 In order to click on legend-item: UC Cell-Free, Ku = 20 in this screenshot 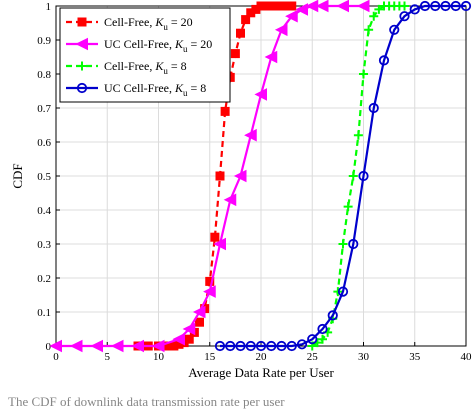, I will do `click(139, 45)`.